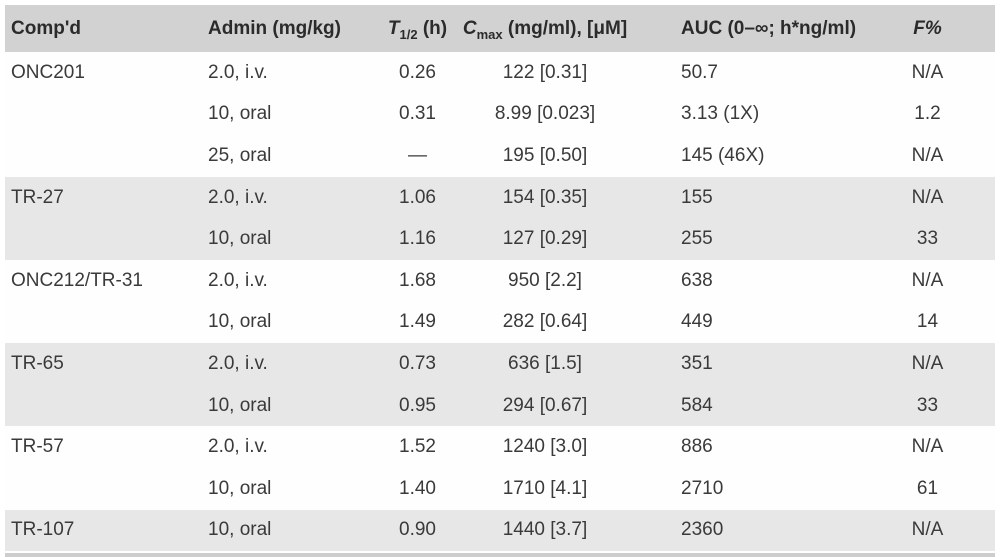 This screenshot has height=557, width=1000. What do you see at coordinates (562, 197) in the screenshot?
I see `cell-c-max: 154 [0.35]` at bounding box center [562, 197].